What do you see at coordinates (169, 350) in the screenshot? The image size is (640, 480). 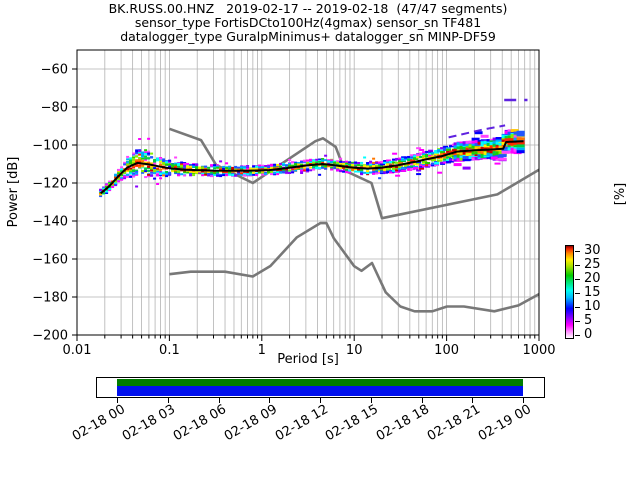 I see `x-tick-label: 0.1` at bounding box center [169, 350].